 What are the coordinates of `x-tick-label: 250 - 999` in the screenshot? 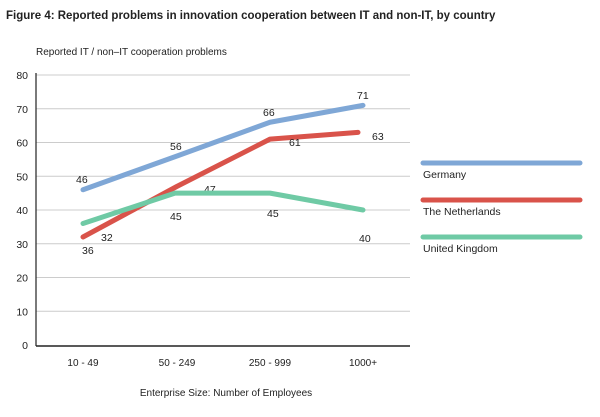 It's located at (270, 363).